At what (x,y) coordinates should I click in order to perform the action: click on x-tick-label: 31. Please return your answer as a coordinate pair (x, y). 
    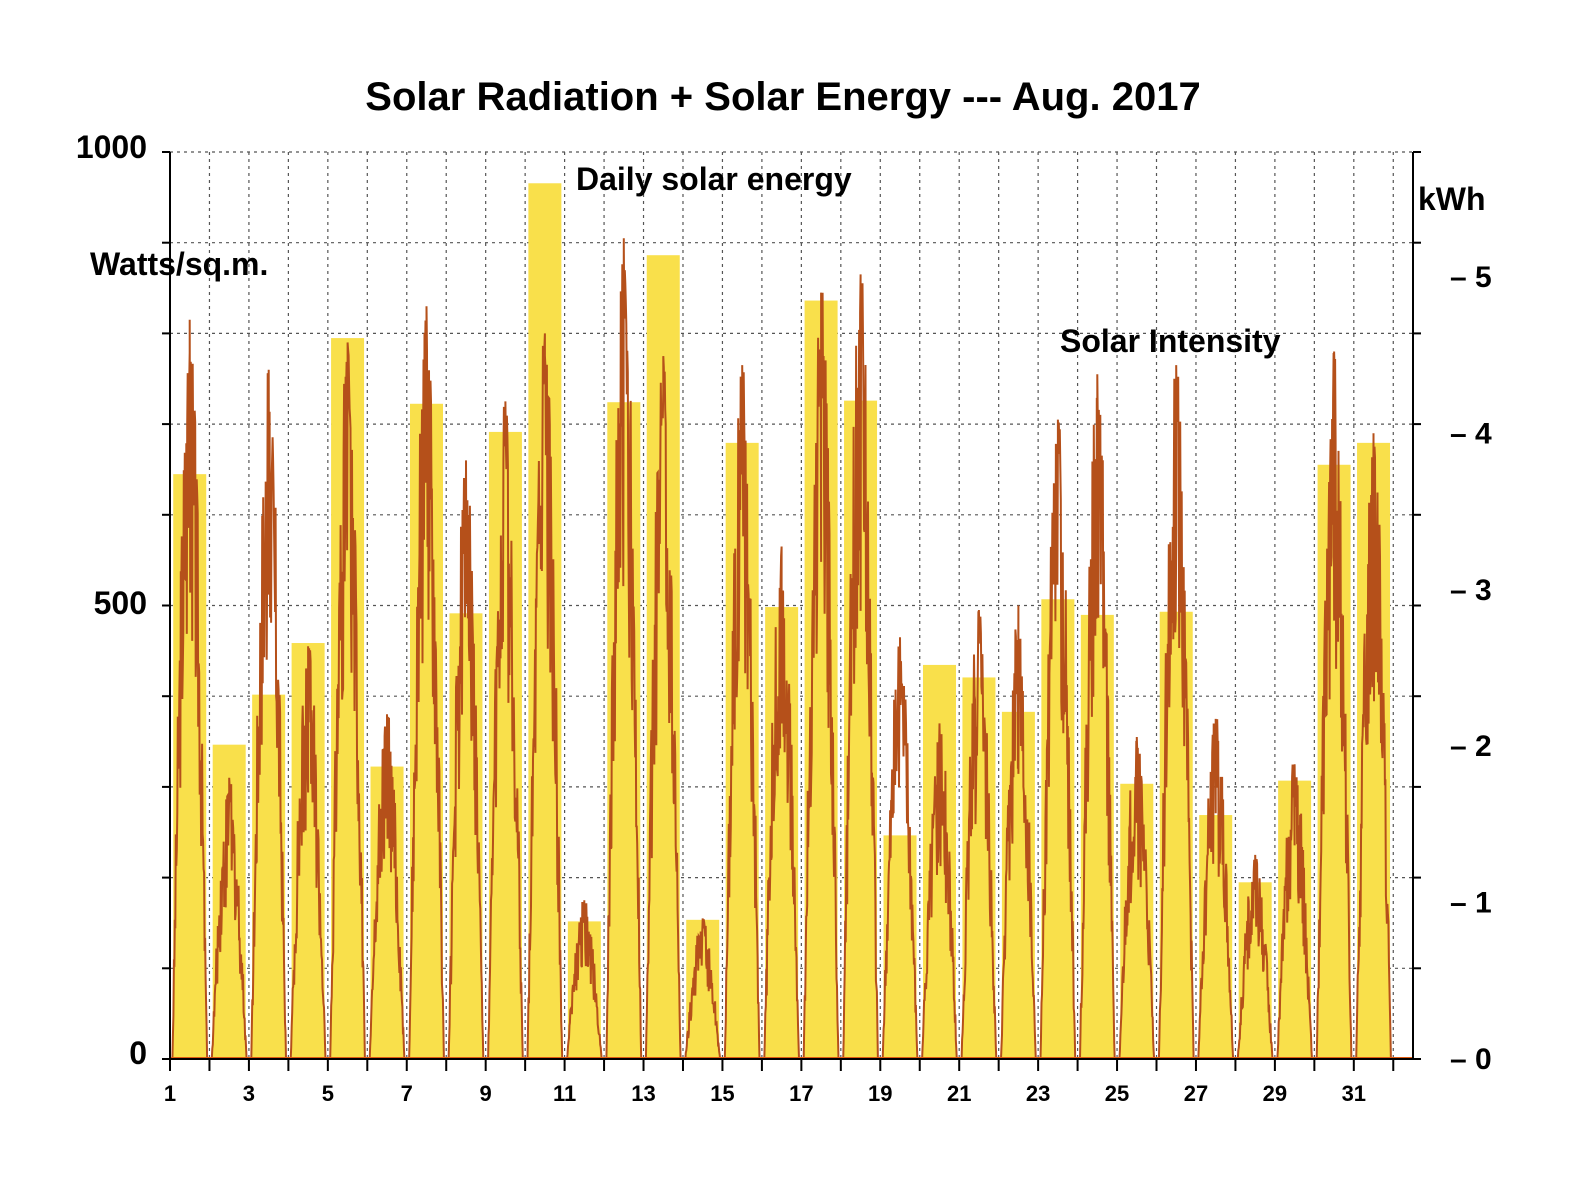
    Looking at the image, I should click on (1354, 1093).